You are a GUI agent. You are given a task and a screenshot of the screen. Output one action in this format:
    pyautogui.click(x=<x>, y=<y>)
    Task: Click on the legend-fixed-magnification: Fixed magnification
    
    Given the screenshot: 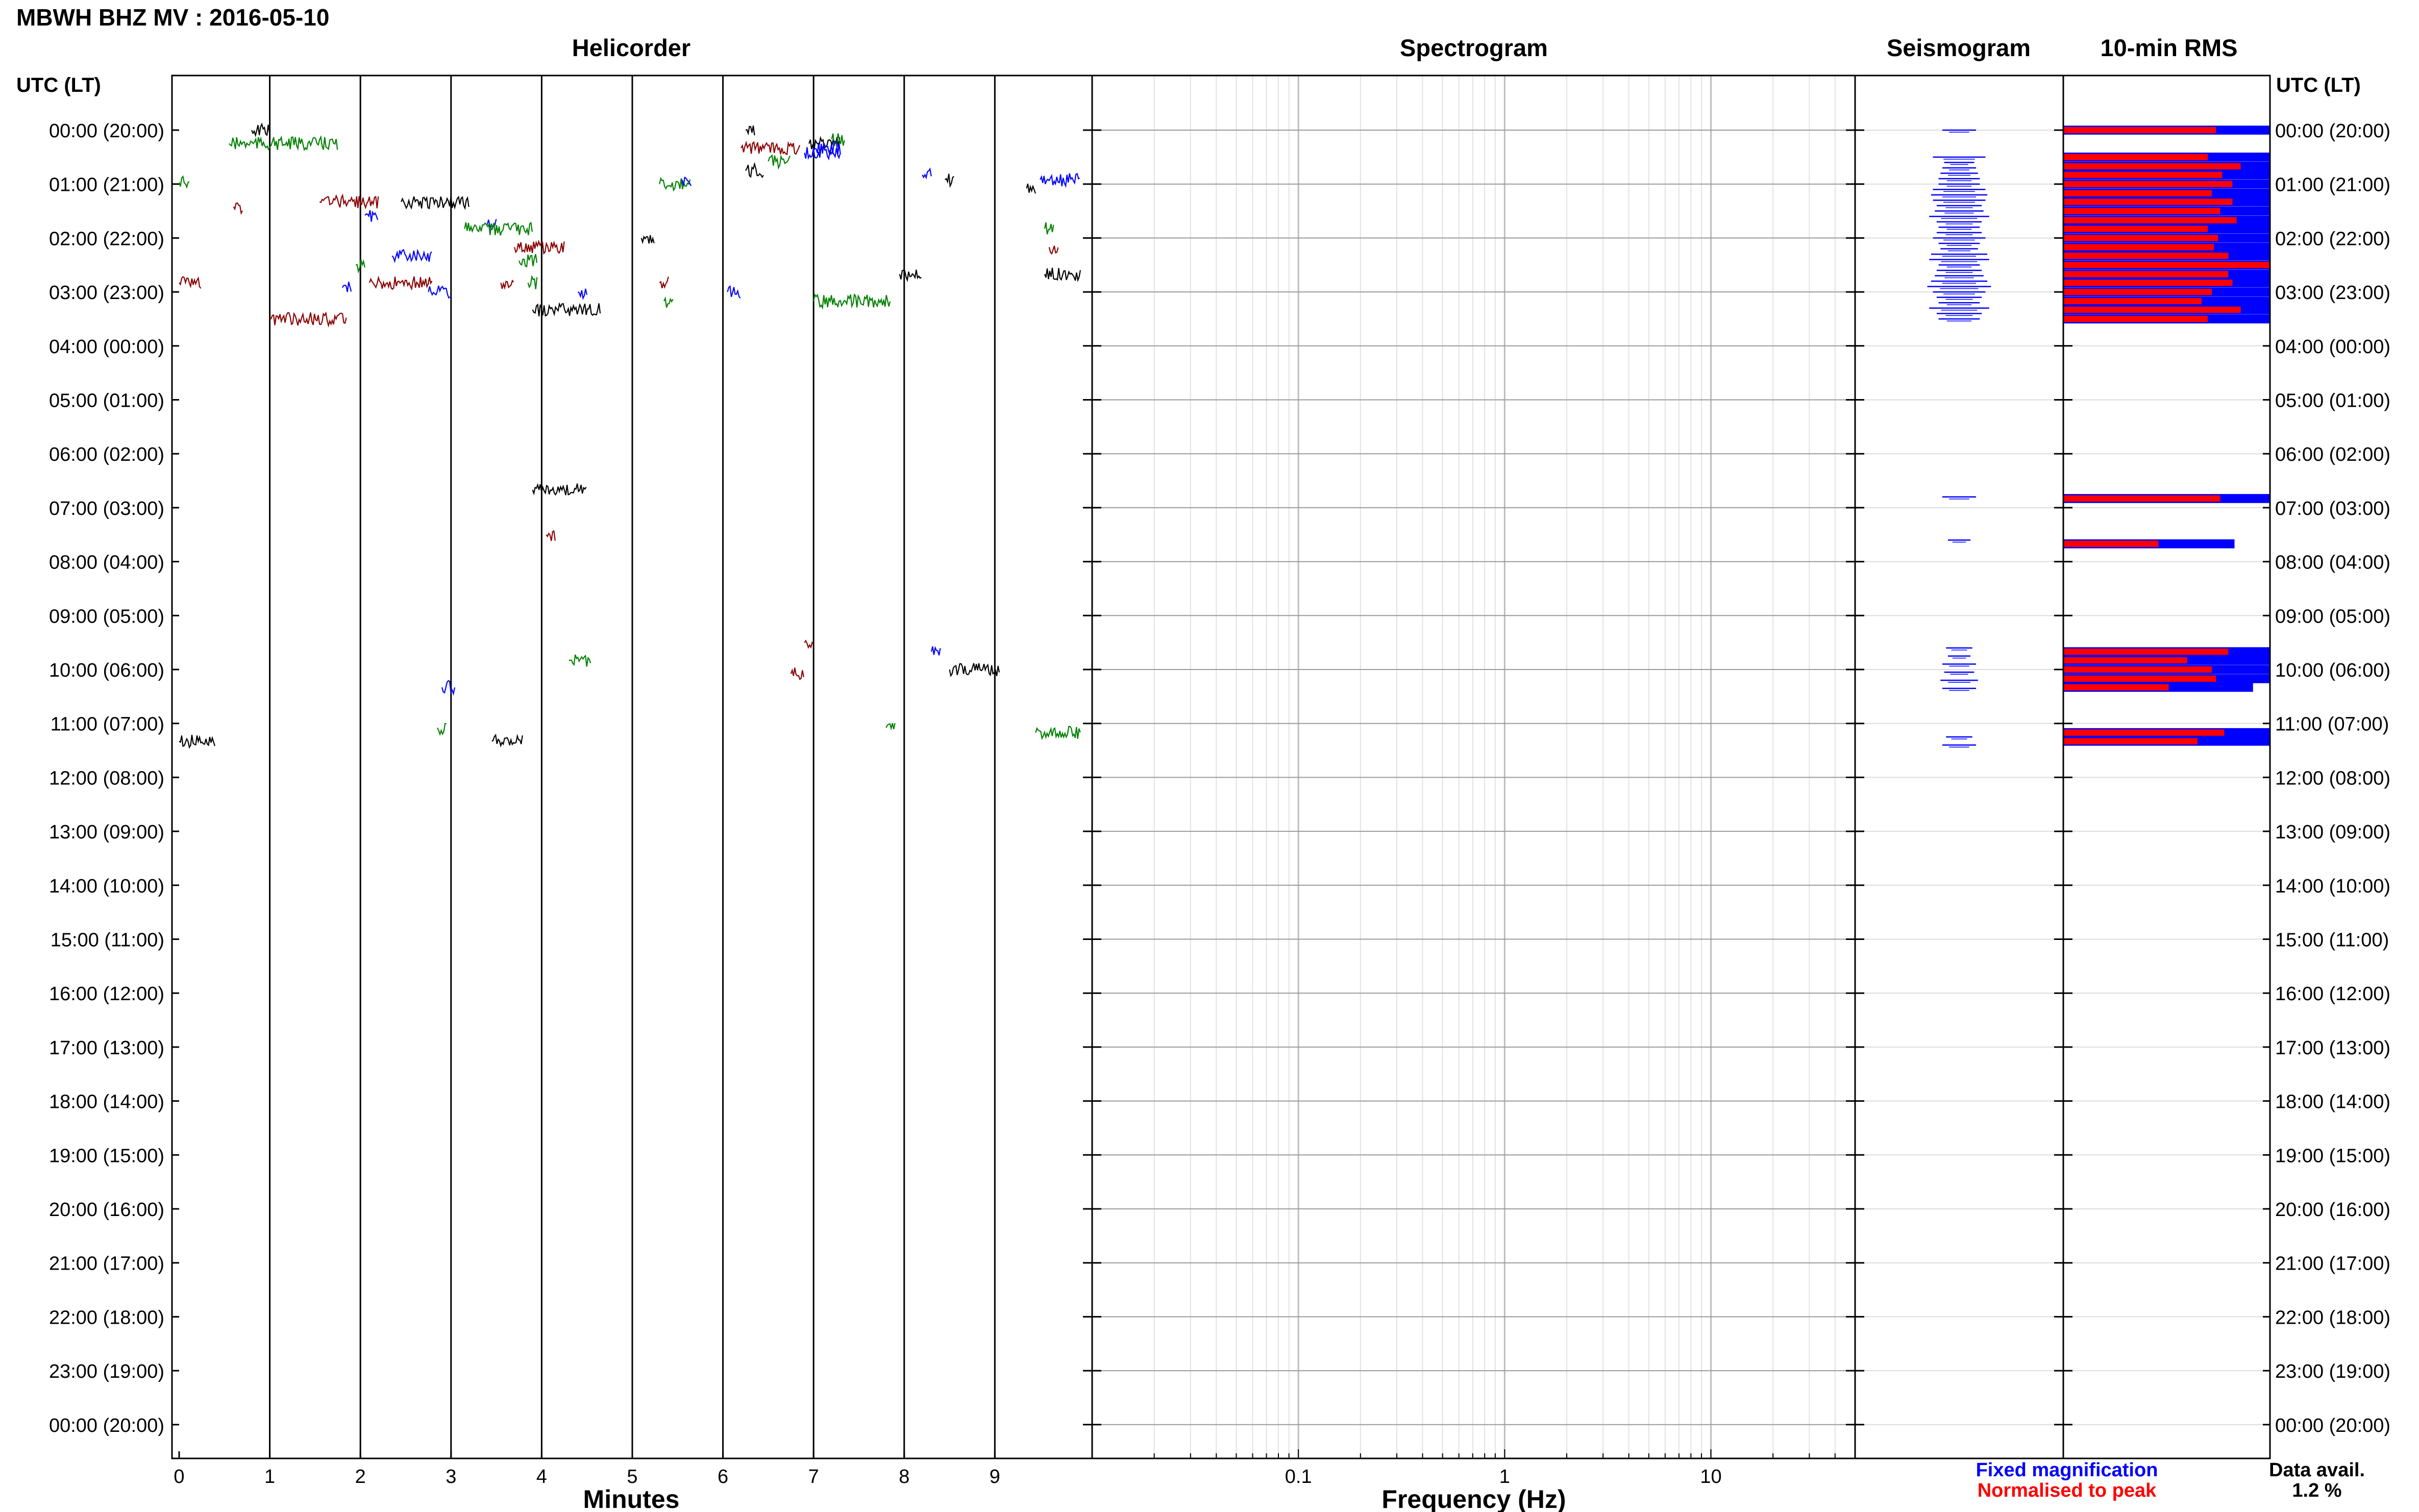 What is the action you would take?
    pyautogui.click(x=2067, y=1470)
    